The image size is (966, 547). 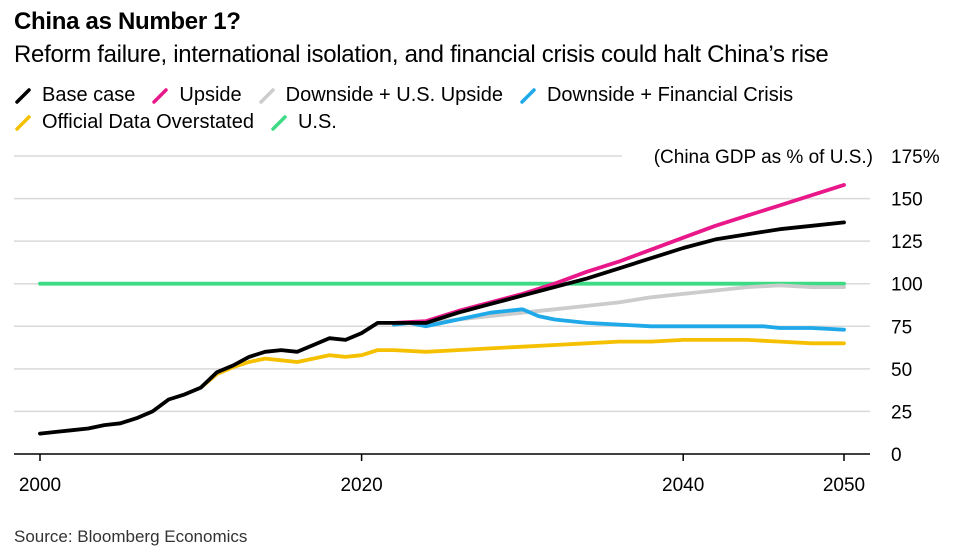 I want to click on y-tick-label: 150, so click(x=907, y=200).